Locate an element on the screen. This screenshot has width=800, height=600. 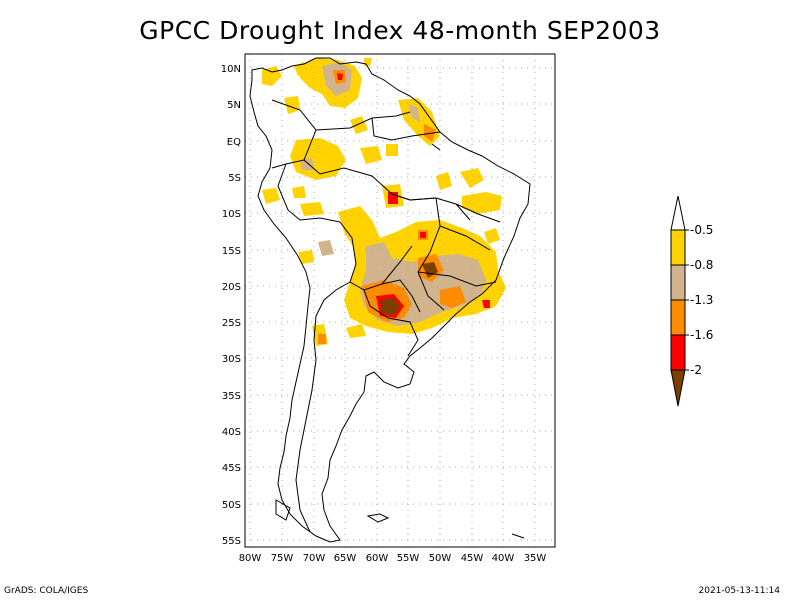
footer-credit: GrADS: COLA/IGES is located at coordinates (46, 591).